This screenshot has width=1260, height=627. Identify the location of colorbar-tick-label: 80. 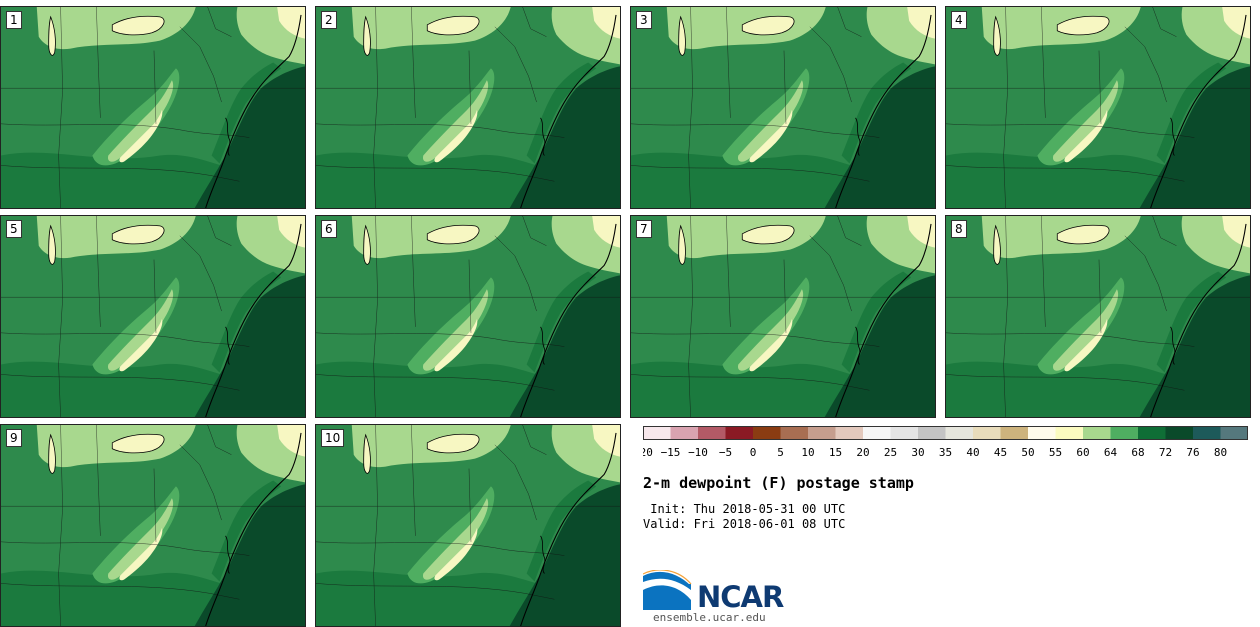
(1220, 452).